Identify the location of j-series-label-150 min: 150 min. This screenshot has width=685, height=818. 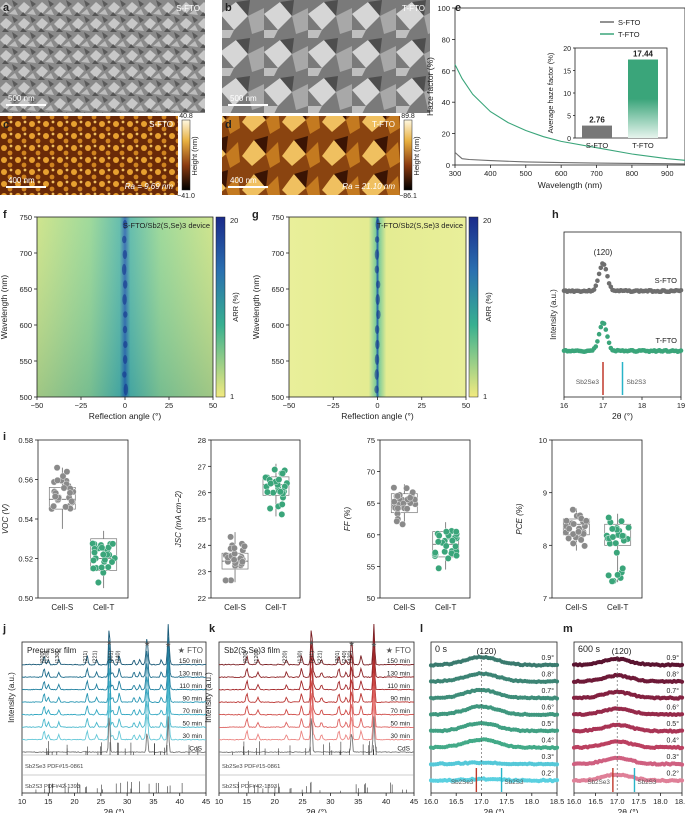
(191, 661).